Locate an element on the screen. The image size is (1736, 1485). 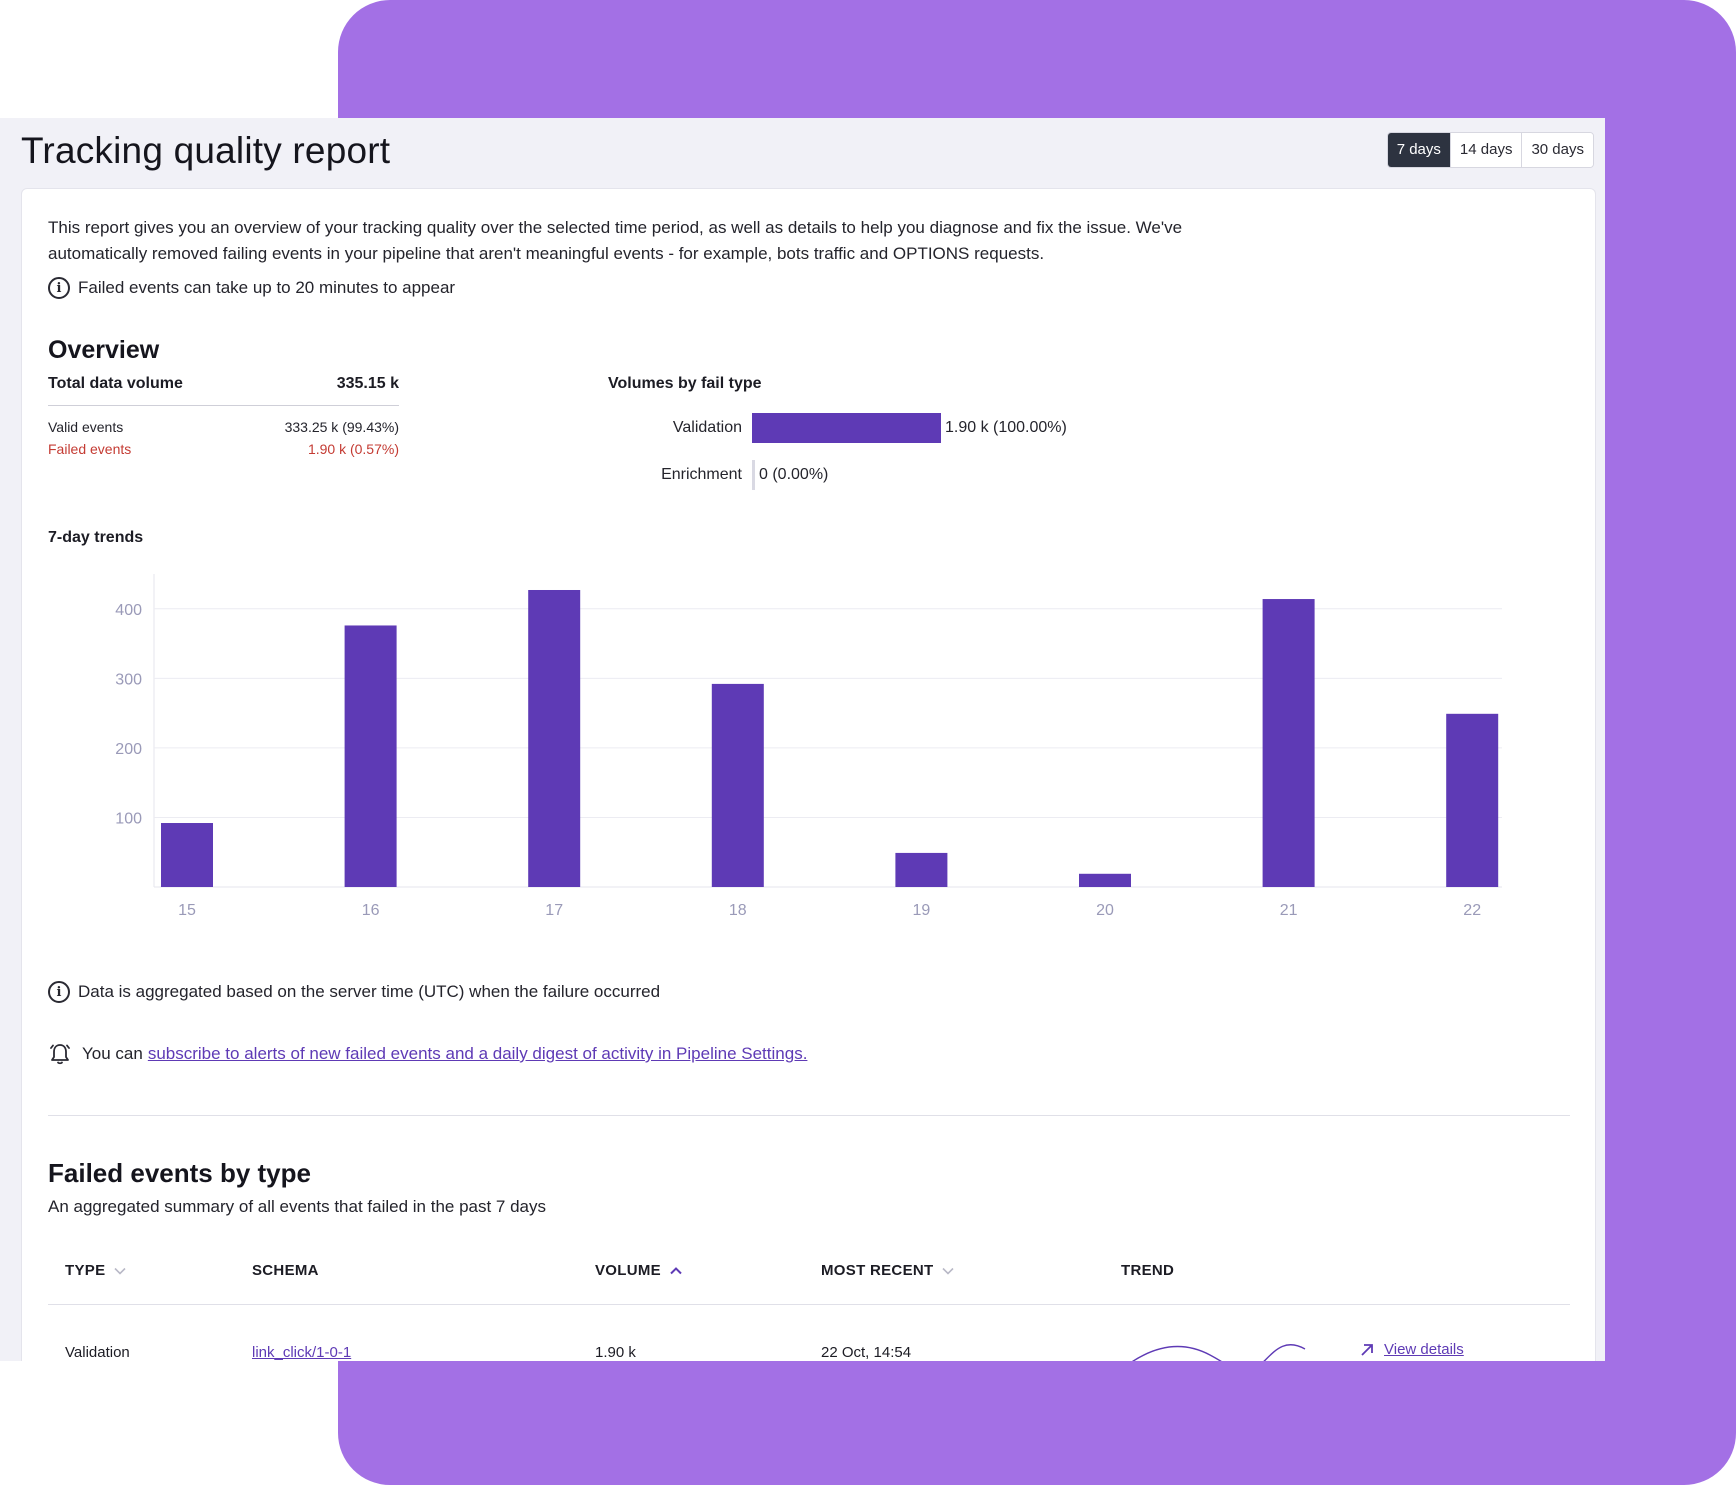
chevron-up-icon is located at coordinates (676, 1270).